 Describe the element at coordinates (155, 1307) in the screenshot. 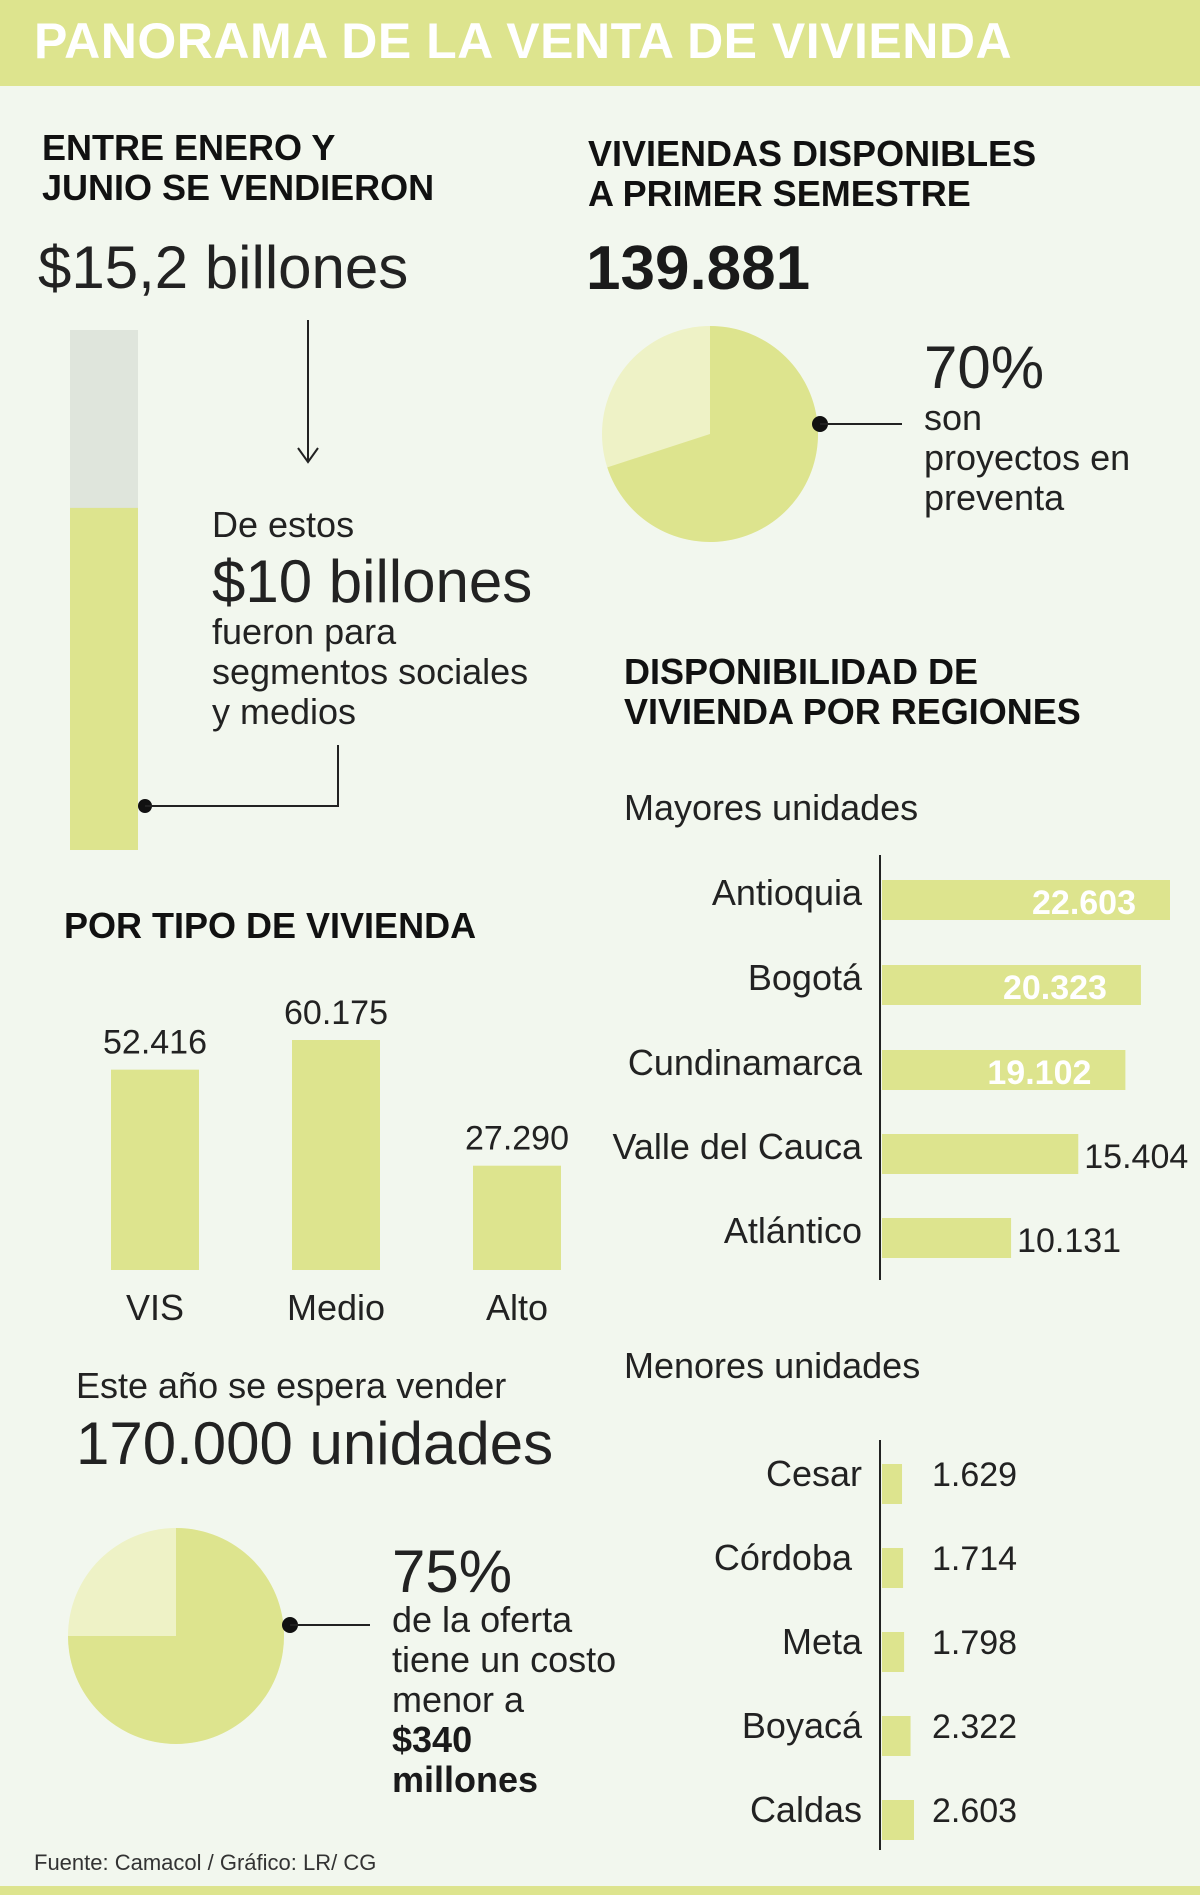

I see `type-category-label: VIS` at that location.